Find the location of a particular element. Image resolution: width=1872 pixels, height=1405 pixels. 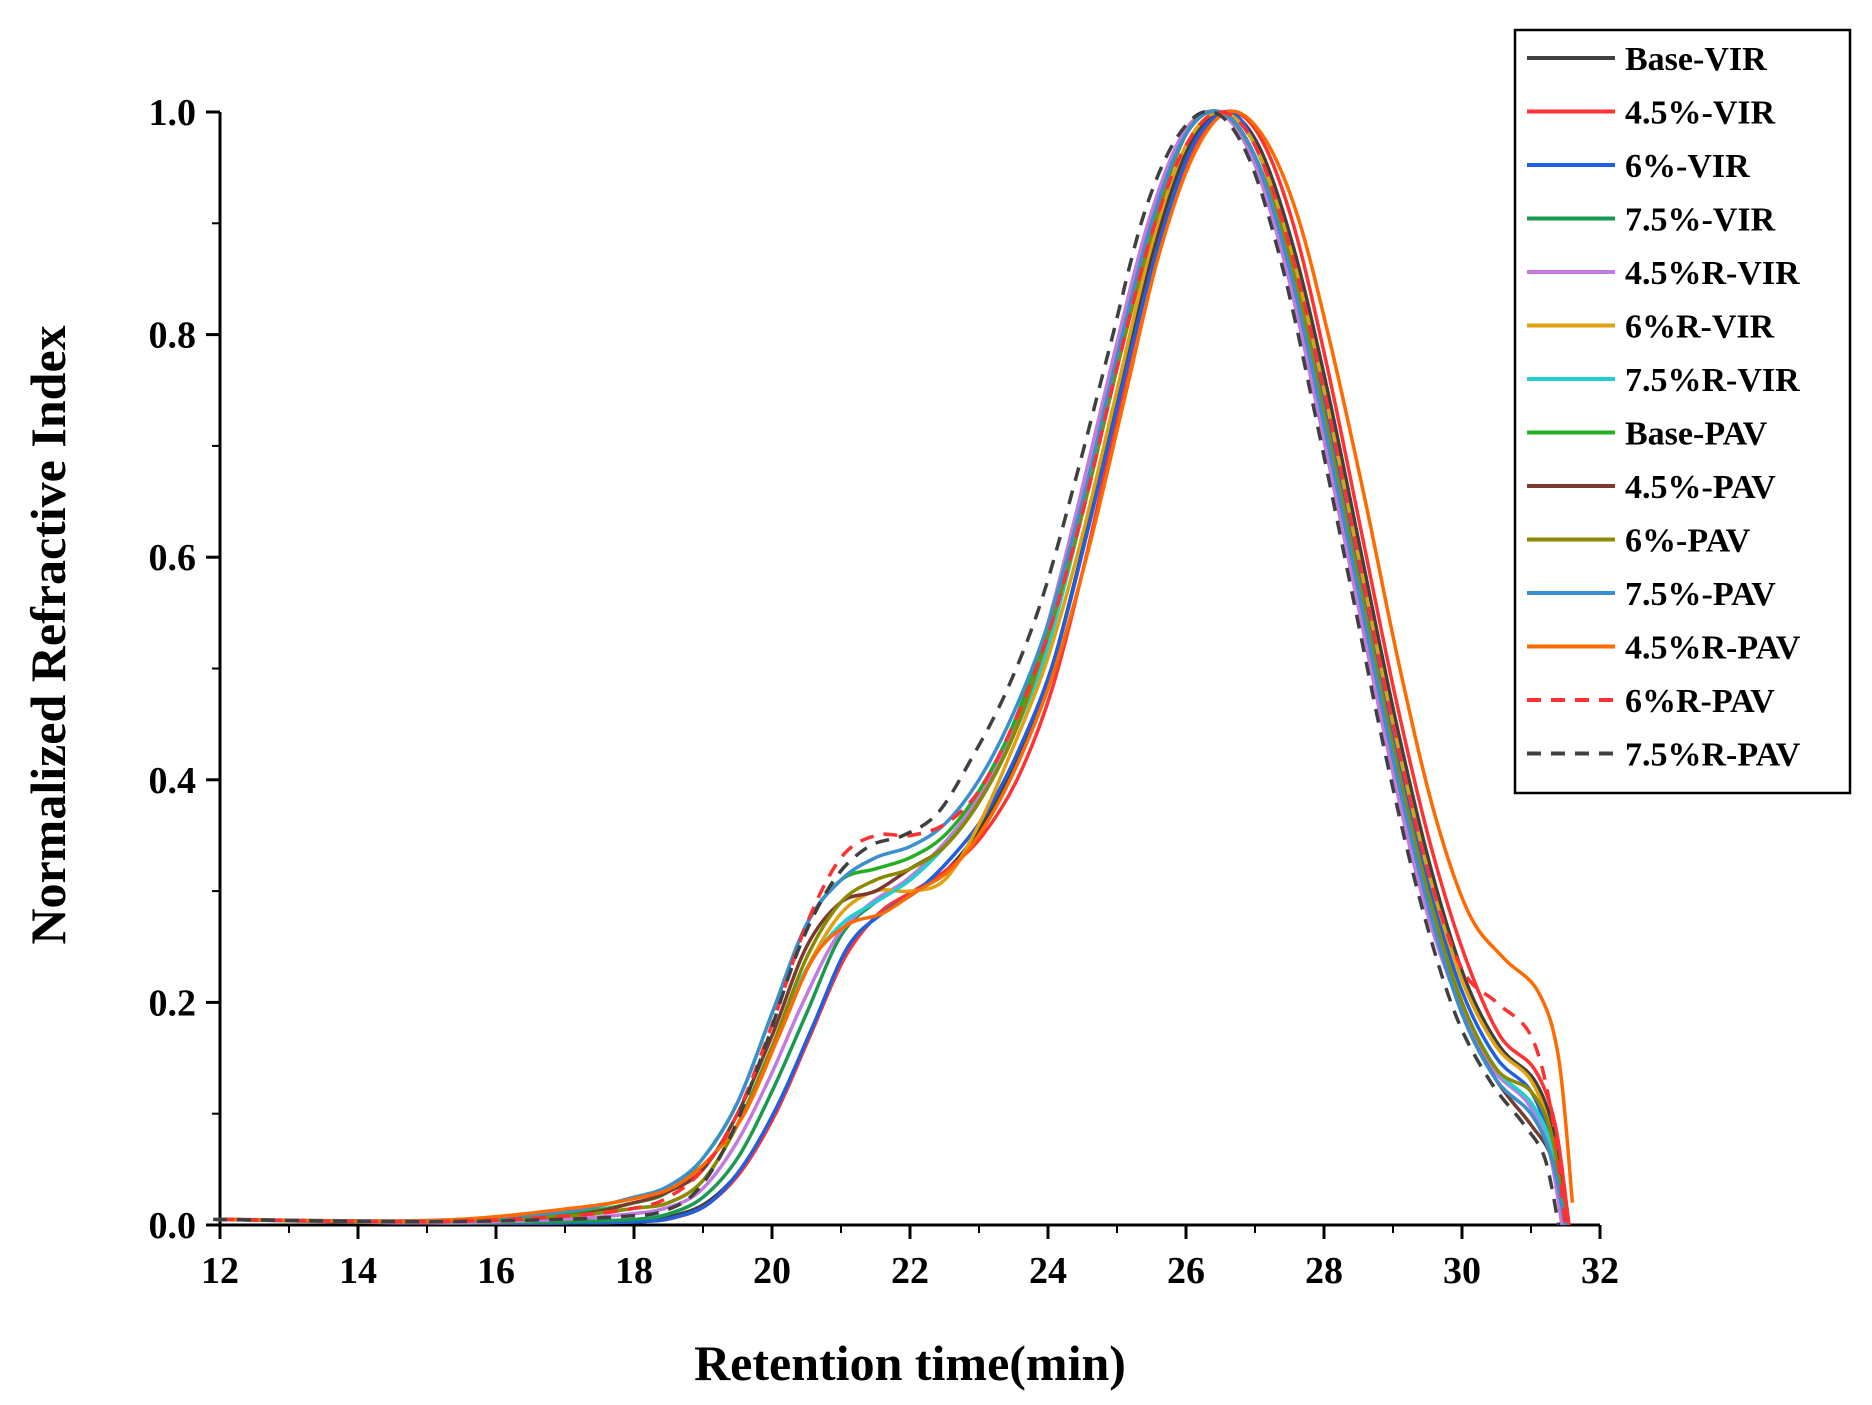

x-axis: 12 14 16 18 20 22 24 26 28 30 32 is located at coordinates (910, 1258).